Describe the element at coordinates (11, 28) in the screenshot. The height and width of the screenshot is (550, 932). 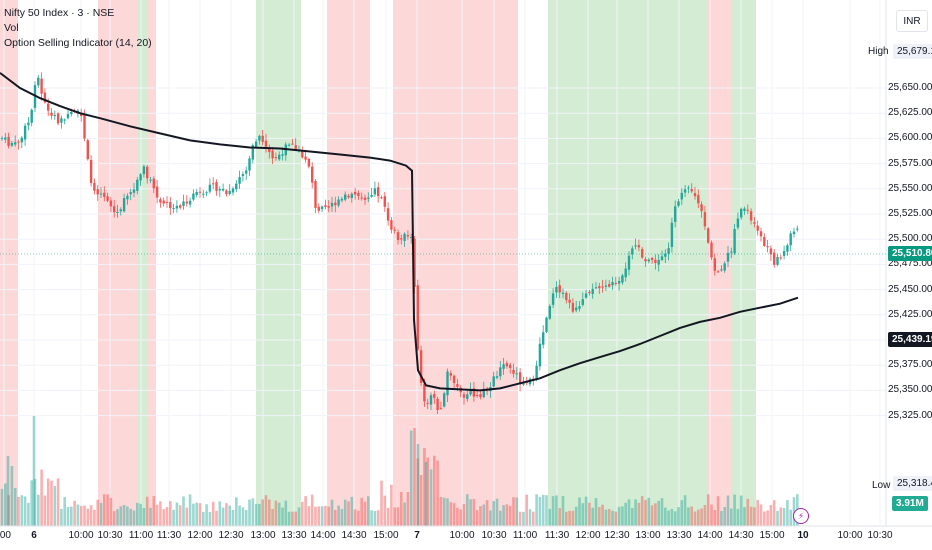
I see `volume-legend: Vol` at that location.